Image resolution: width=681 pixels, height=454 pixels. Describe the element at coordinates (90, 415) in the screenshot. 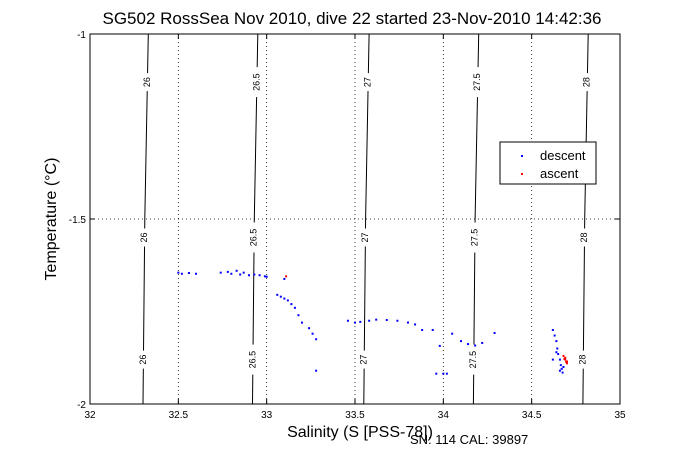

I see `x-tick-label: 32` at that location.